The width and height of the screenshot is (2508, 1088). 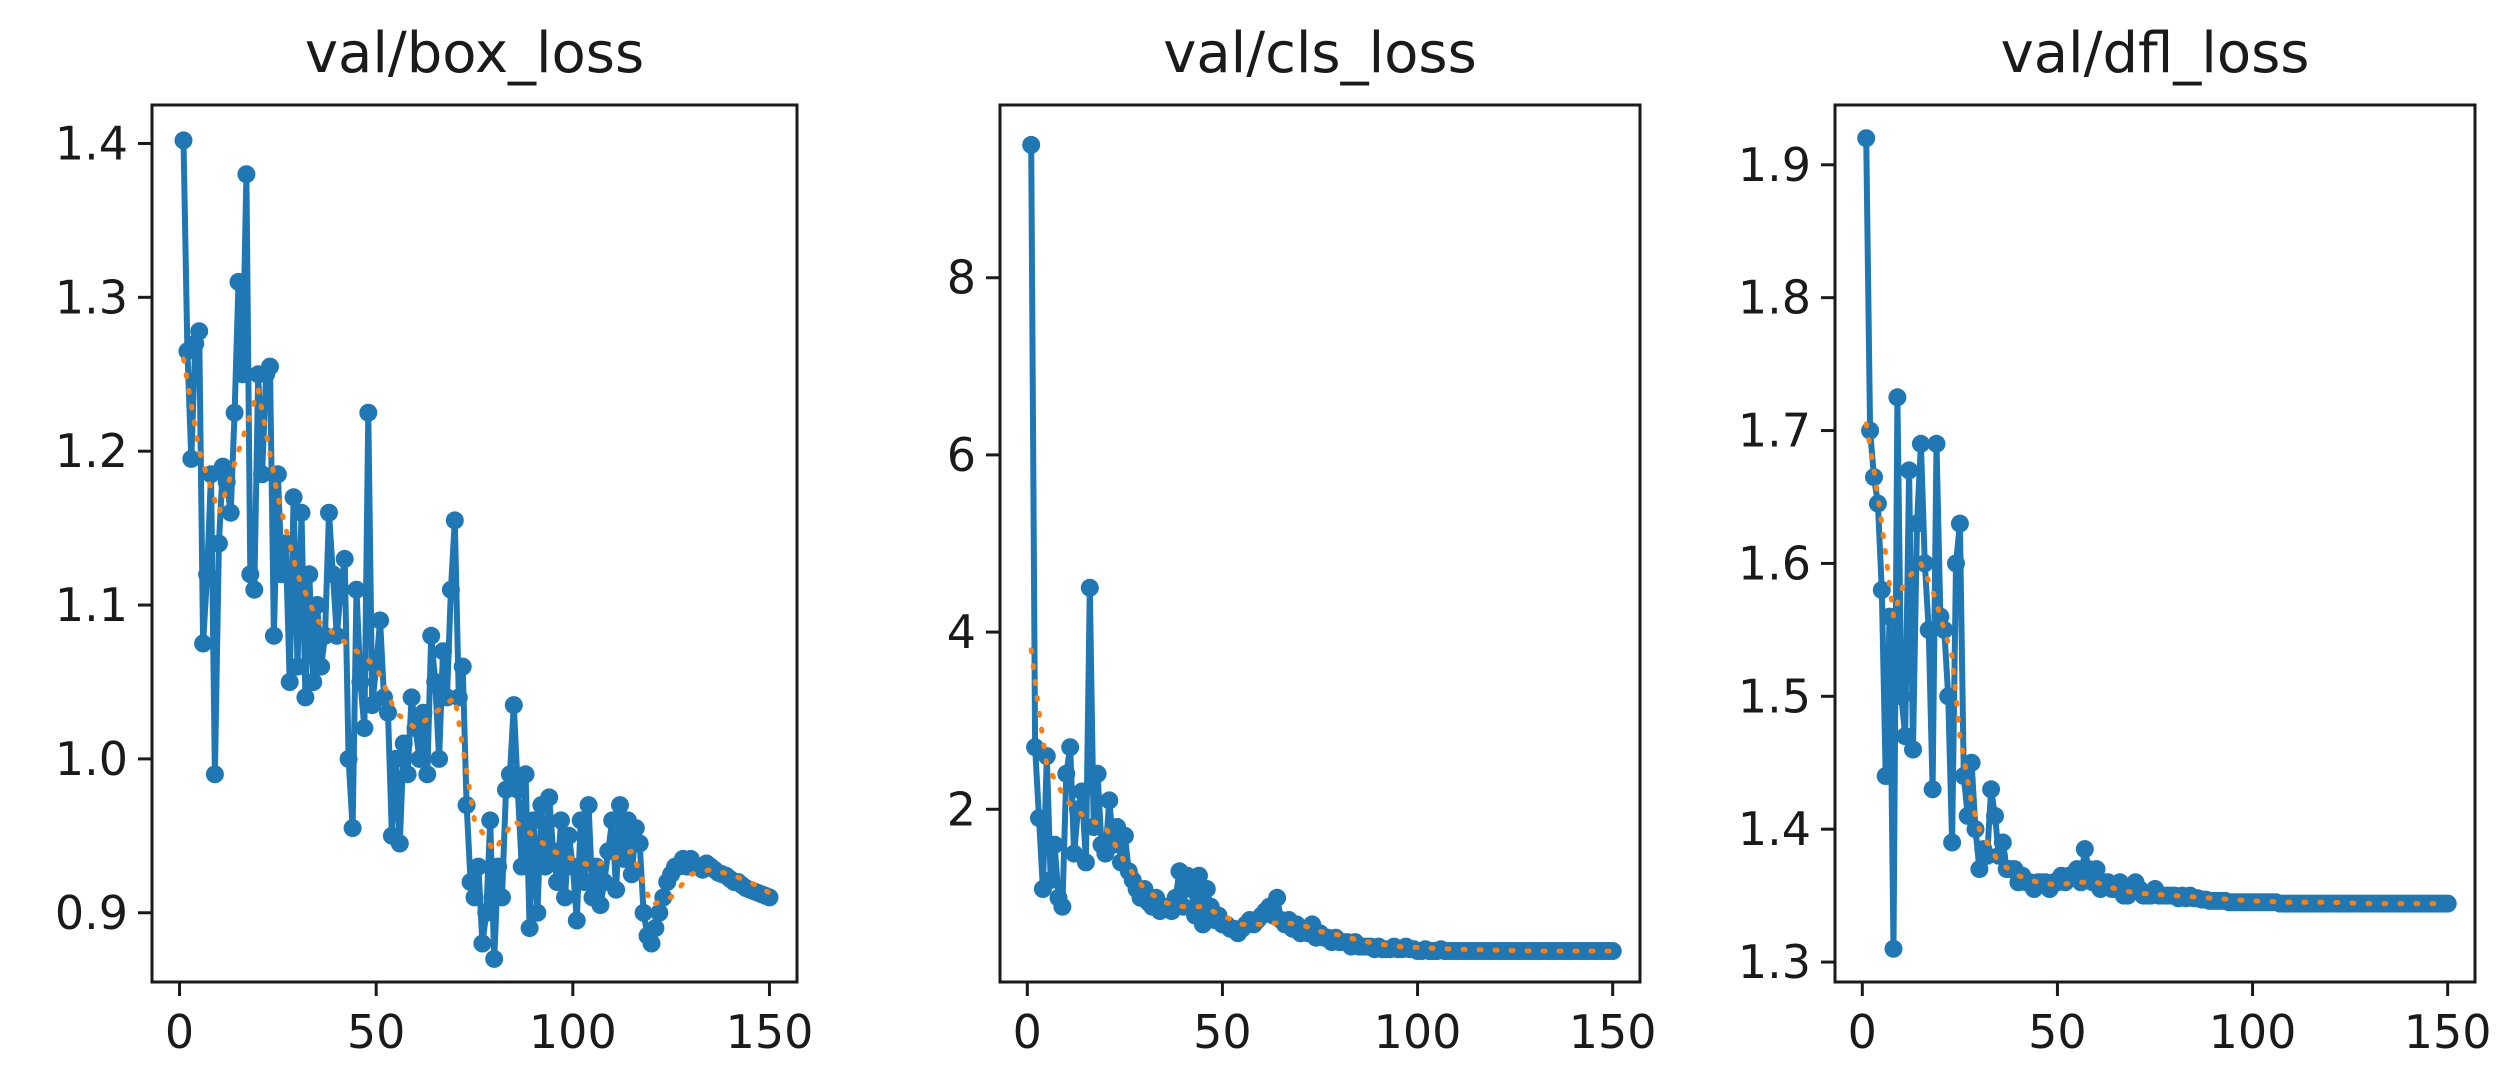 What do you see at coordinates (1774, 563) in the screenshot?
I see `y-tick-label: 1.6` at bounding box center [1774, 563].